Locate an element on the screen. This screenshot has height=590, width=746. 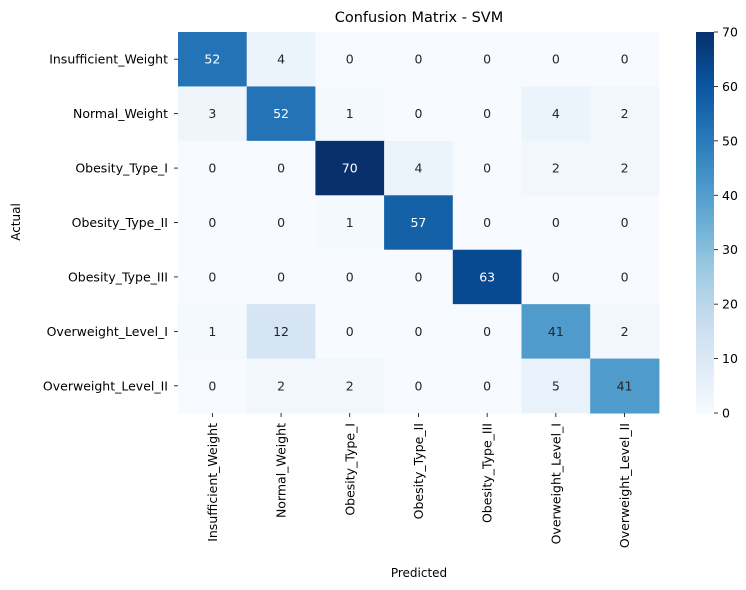
heatmap-cell-r1-c1 is located at coordinates (281, 114).